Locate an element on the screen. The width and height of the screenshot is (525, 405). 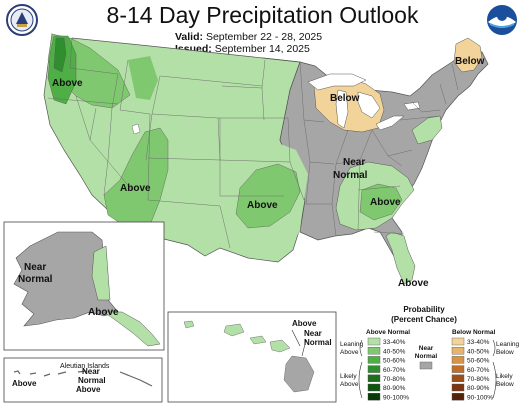
aleutian-above-e-label: Above is located at coordinates (88, 389).